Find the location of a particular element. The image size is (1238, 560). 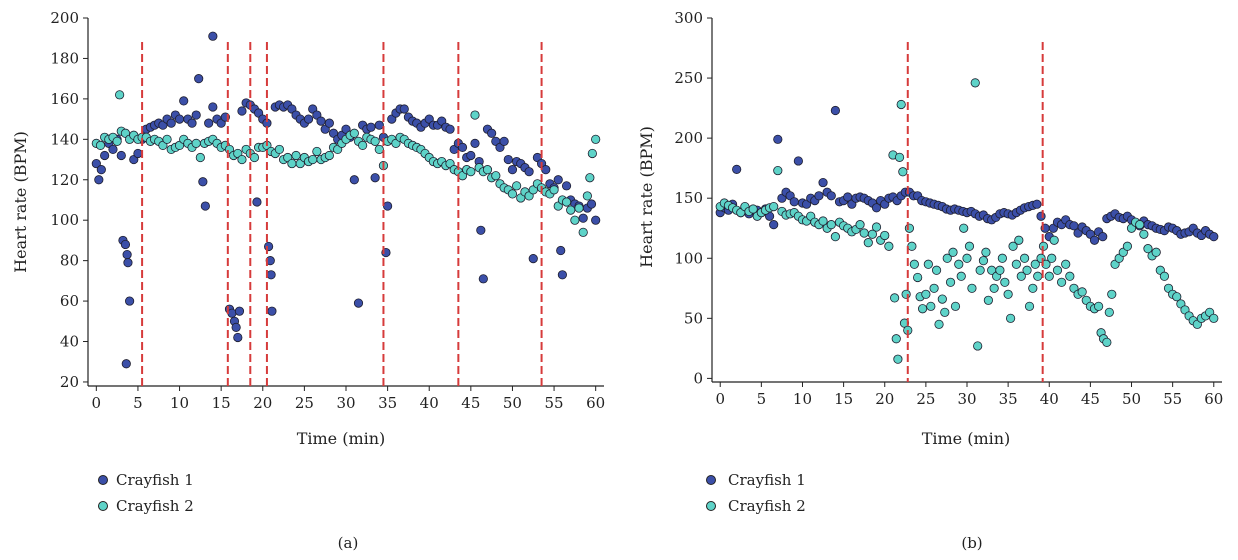

chart-a-xtick-label: 55 is located at coordinates (554, 403).